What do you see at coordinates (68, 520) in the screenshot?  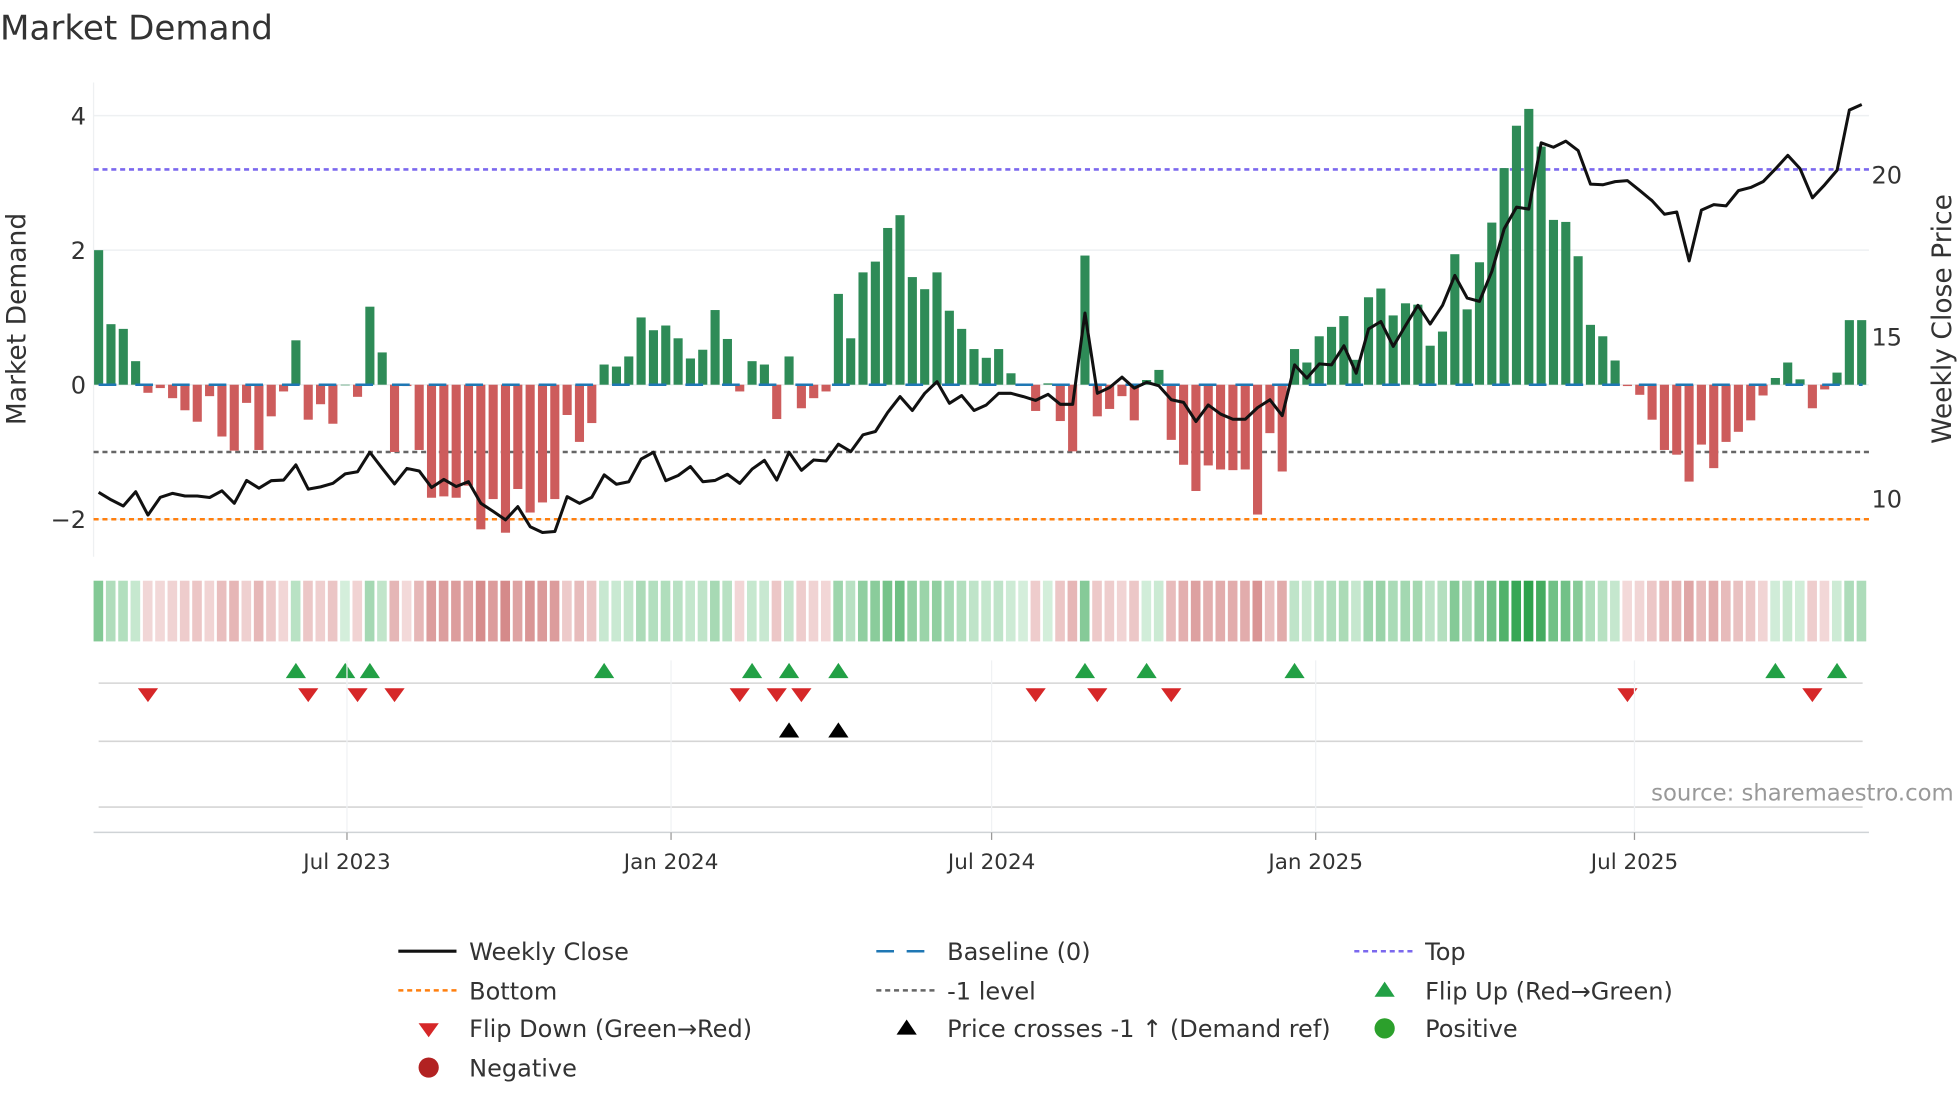 I see `left-tick-label: −2` at bounding box center [68, 520].